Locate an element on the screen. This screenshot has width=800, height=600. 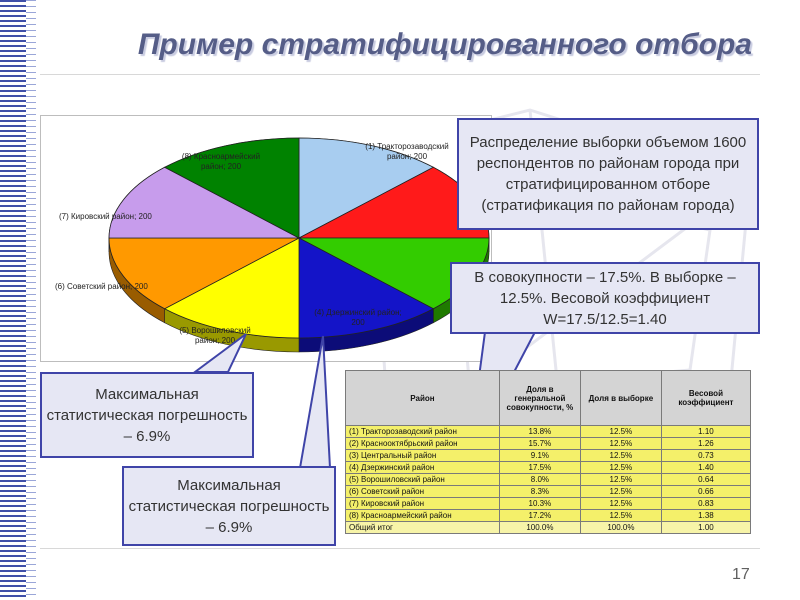
cell-district: (1) Тракторозаводский район is located at coordinates (422, 431).